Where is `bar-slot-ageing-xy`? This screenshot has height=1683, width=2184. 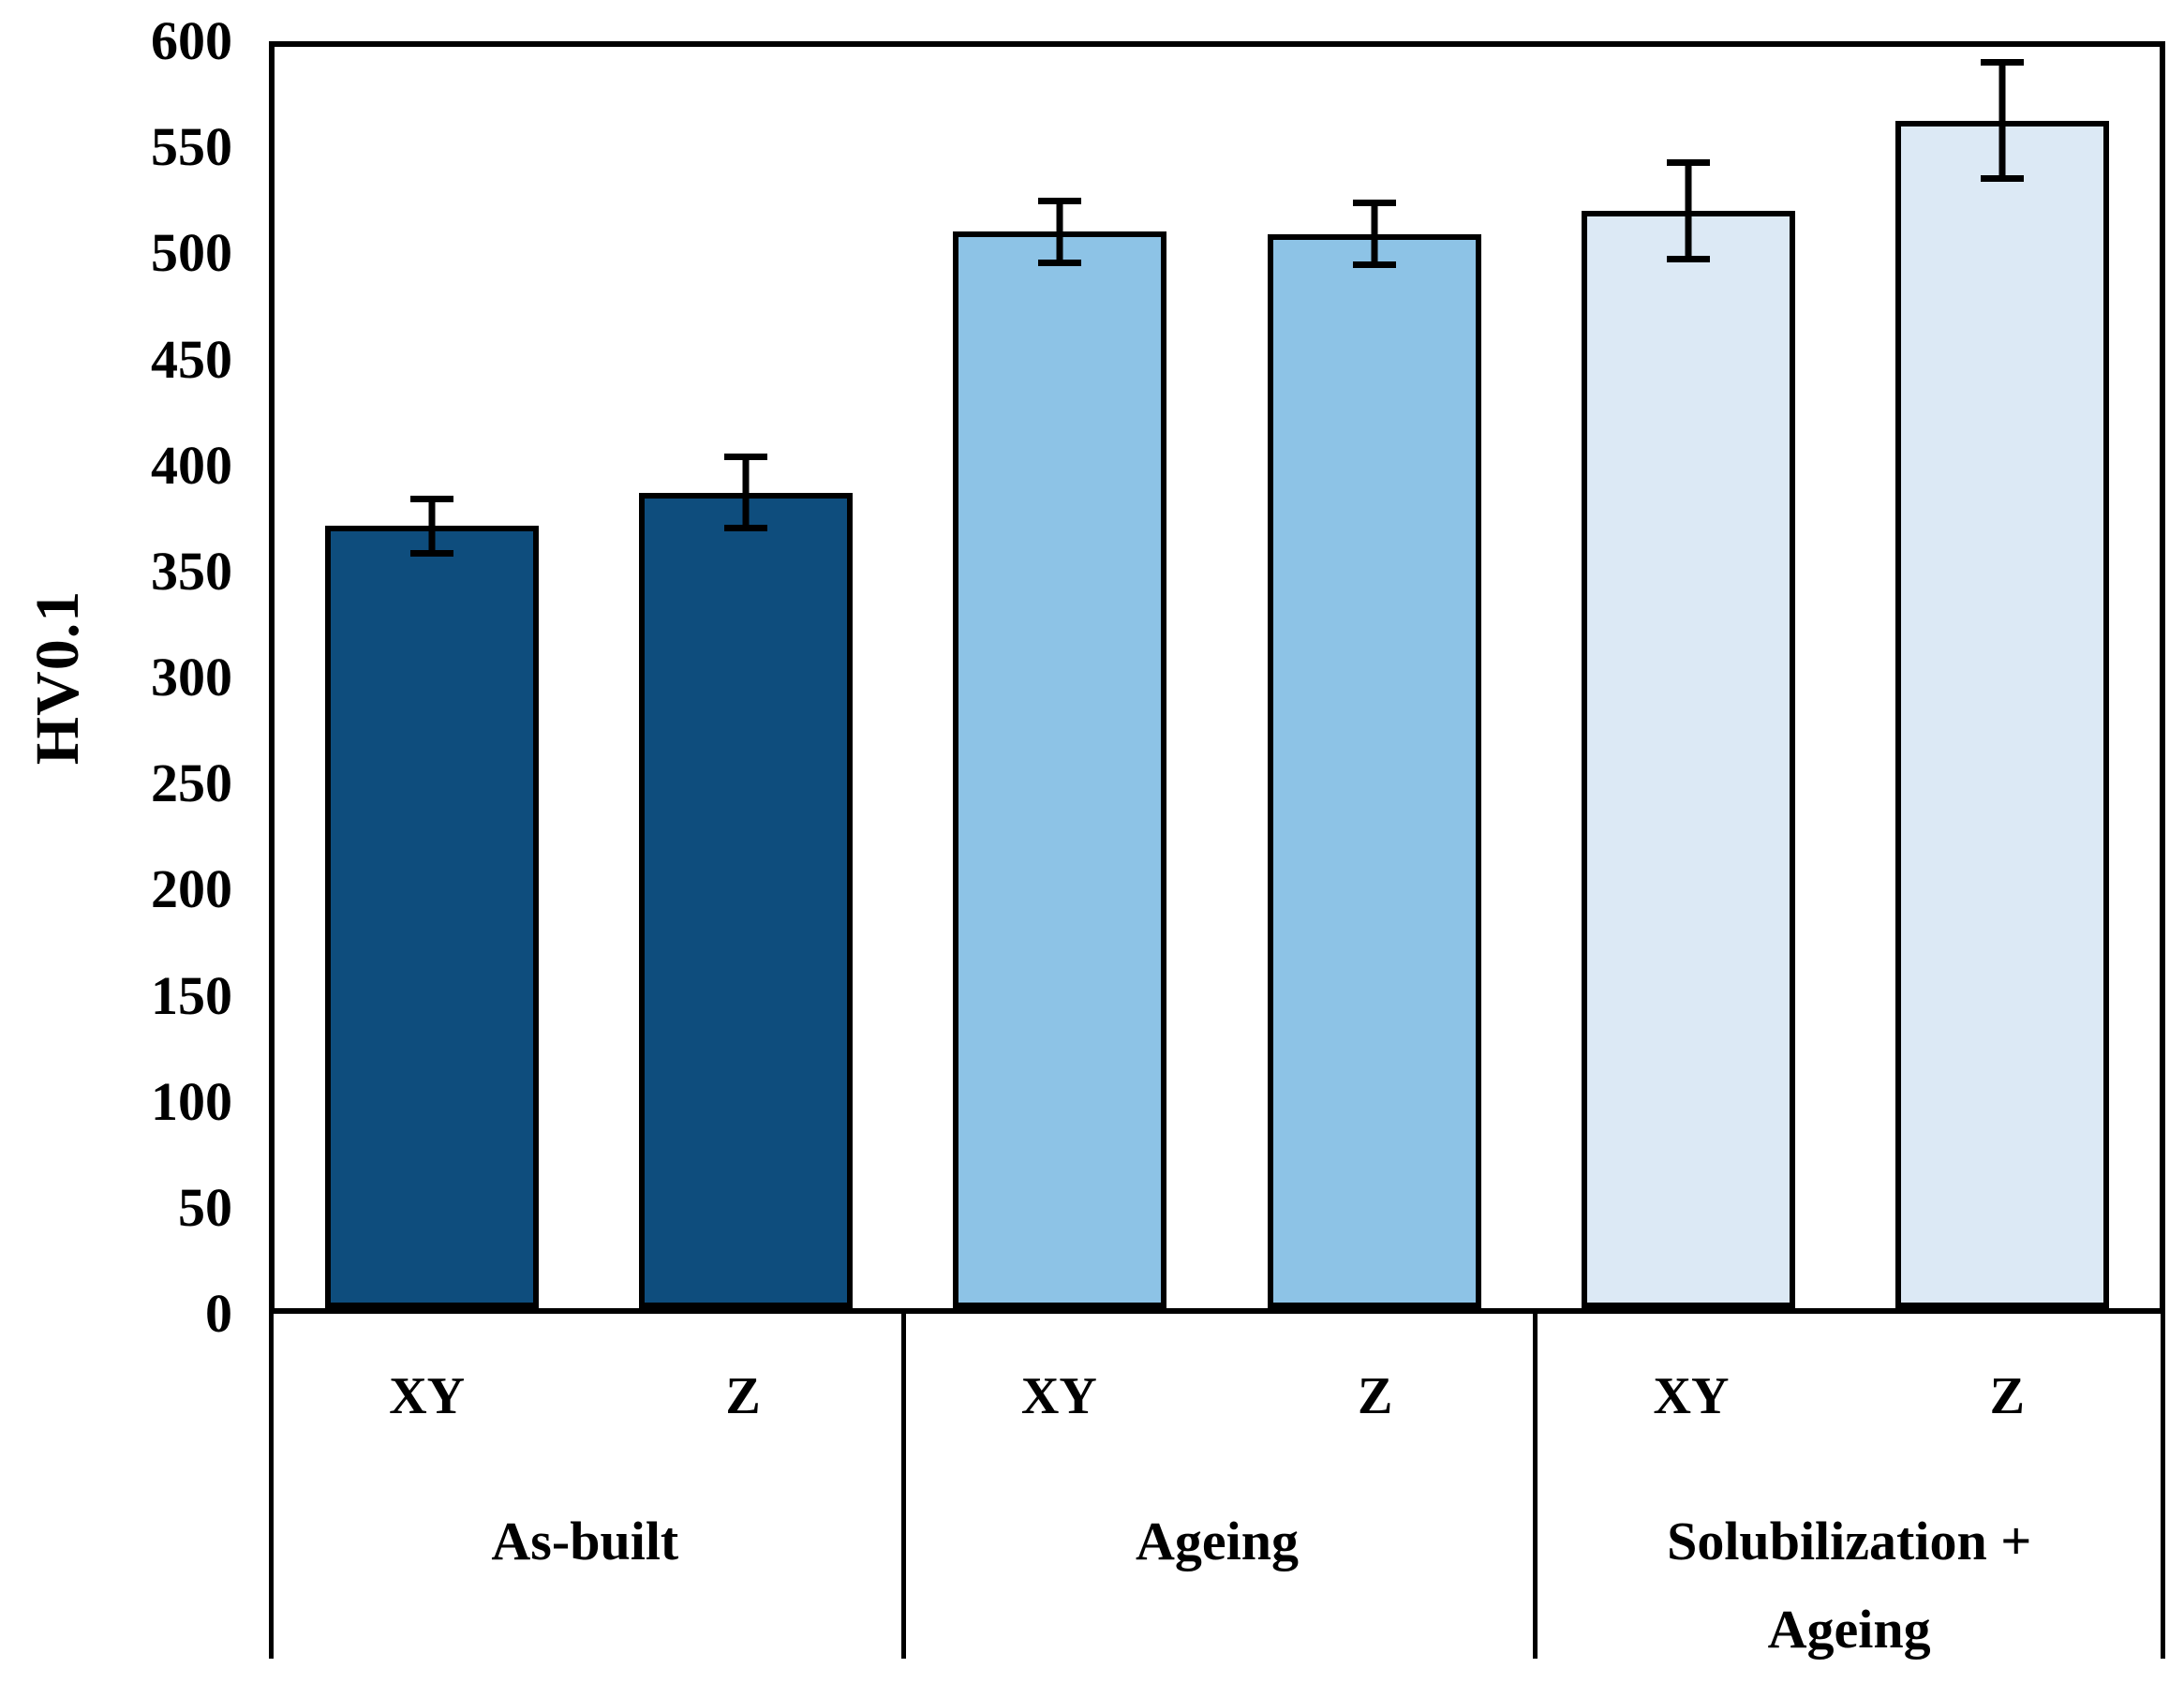
bar-slot-ageing-xy is located at coordinates (1060, 677).